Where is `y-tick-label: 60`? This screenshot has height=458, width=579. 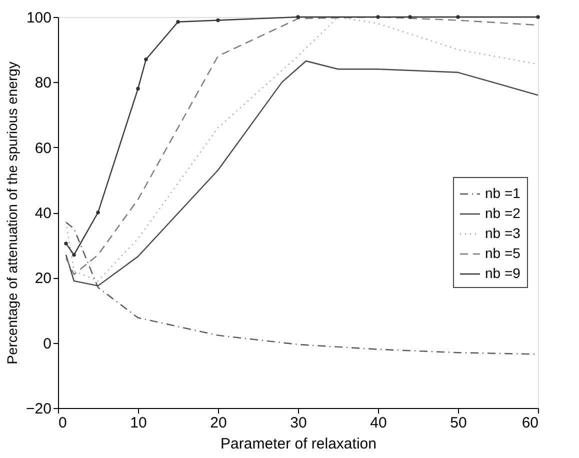 y-tick-label: 60 is located at coordinates (43, 148).